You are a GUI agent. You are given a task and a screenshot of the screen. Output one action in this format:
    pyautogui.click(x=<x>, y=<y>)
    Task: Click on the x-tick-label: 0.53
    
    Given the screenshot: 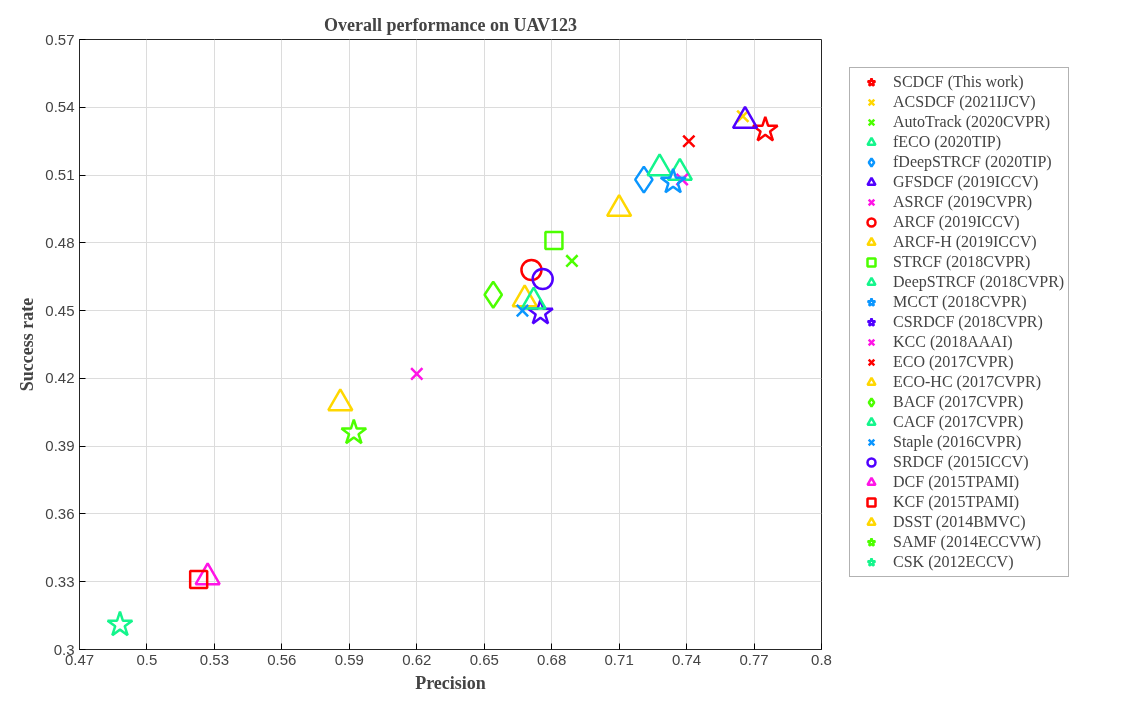 What is the action you would take?
    pyautogui.click(x=214, y=659)
    